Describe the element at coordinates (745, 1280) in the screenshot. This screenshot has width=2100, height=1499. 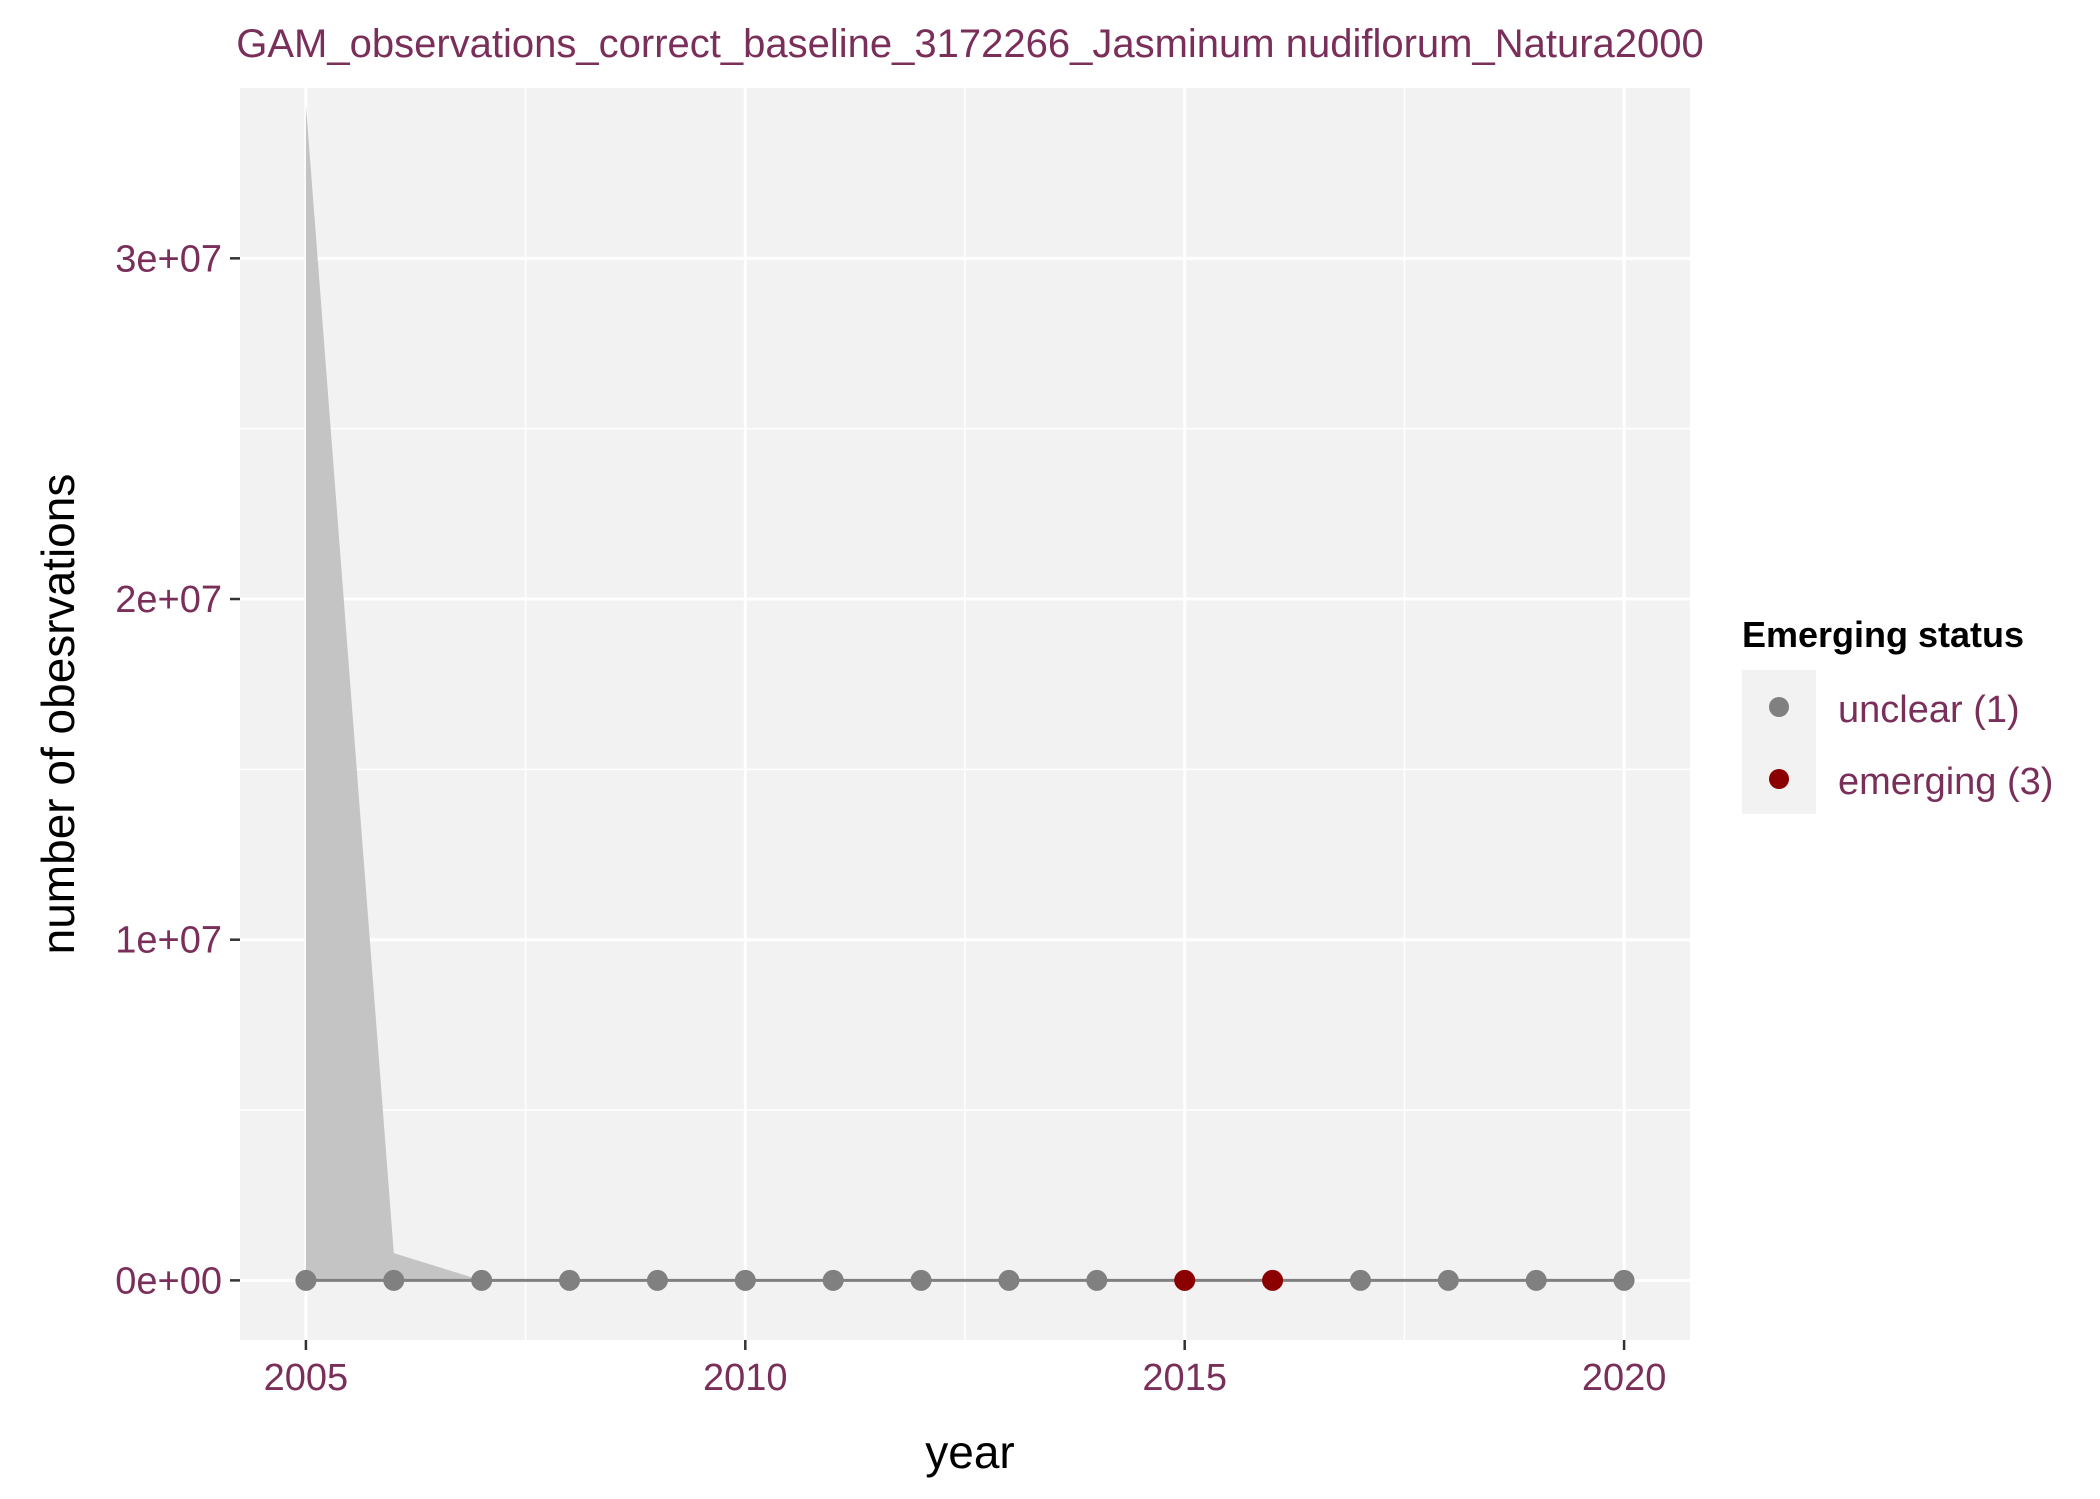
I see `data-point-2010` at that location.